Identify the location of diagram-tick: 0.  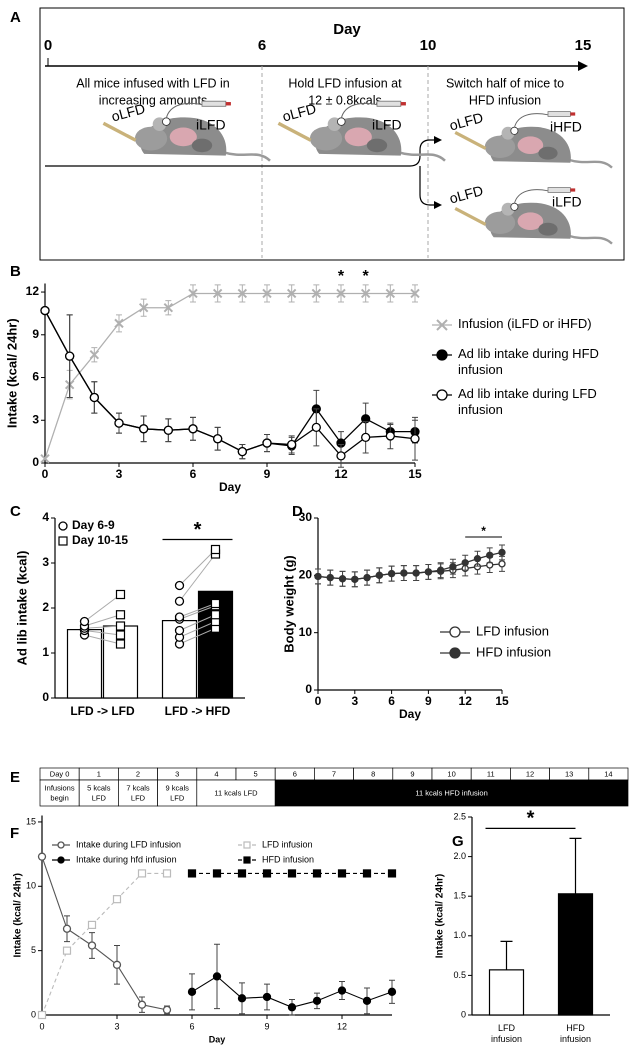
(48, 45).